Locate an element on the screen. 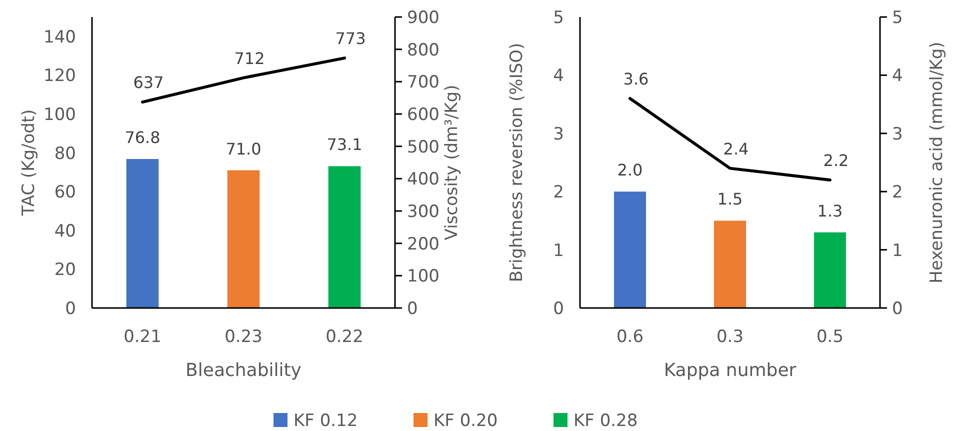 The image size is (967, 431). data-label: 1.3 is located at coordinates (830, 210).